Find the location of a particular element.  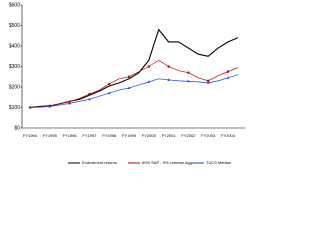

y-tick-label: $100 is located at coordinates (14, 108).